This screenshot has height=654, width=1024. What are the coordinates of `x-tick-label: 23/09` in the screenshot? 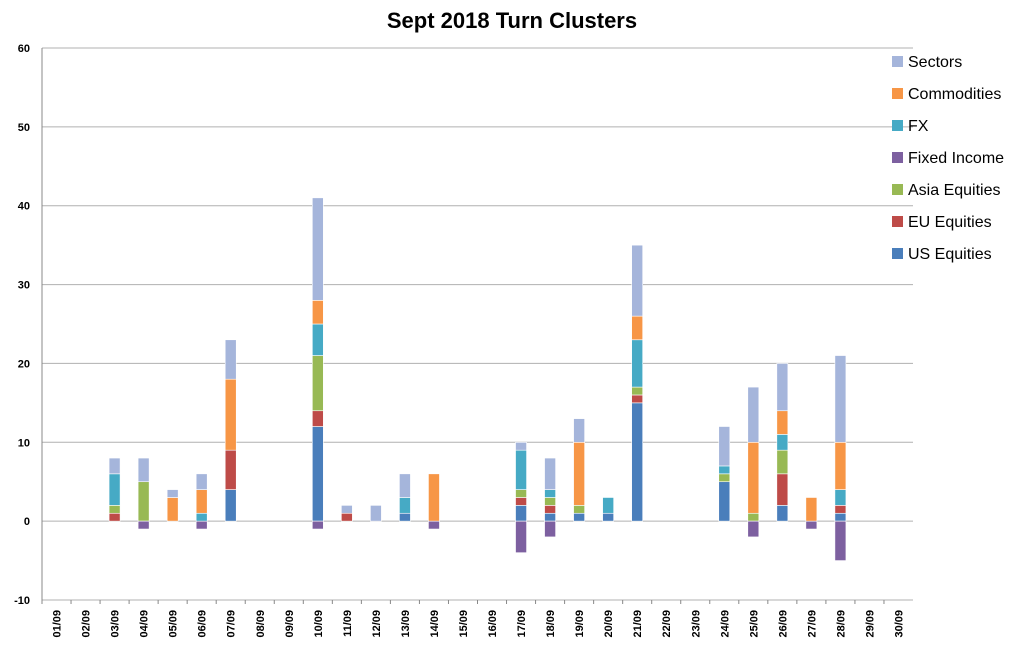 It's located at (696, 624).